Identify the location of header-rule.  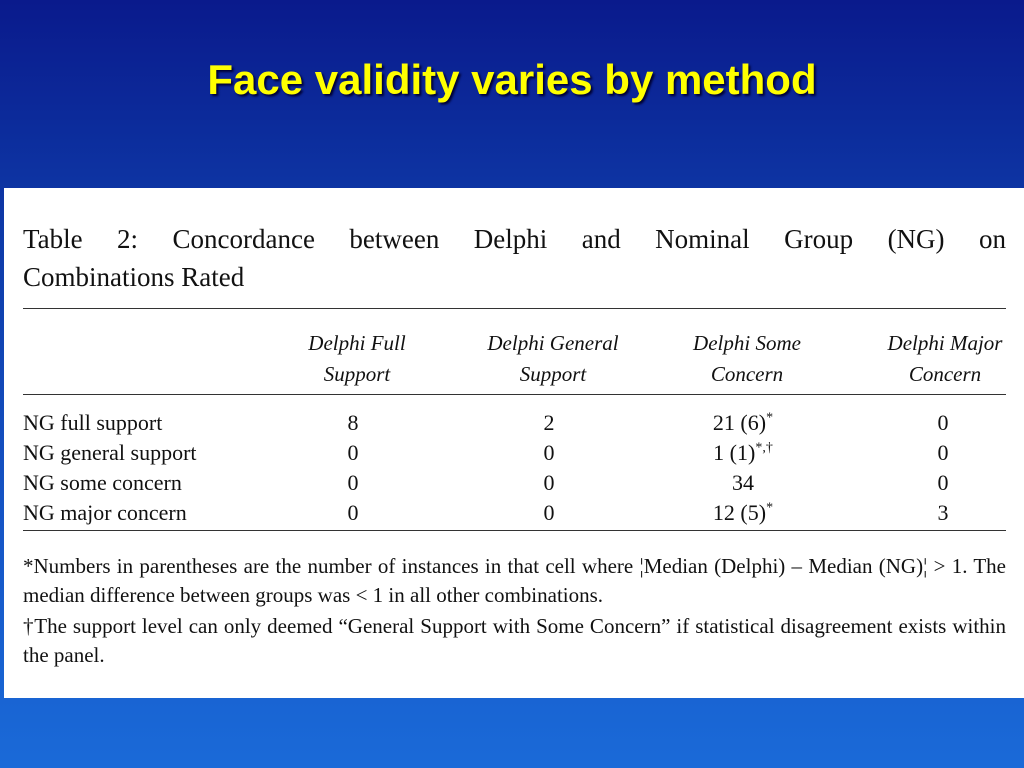
(514, 394).